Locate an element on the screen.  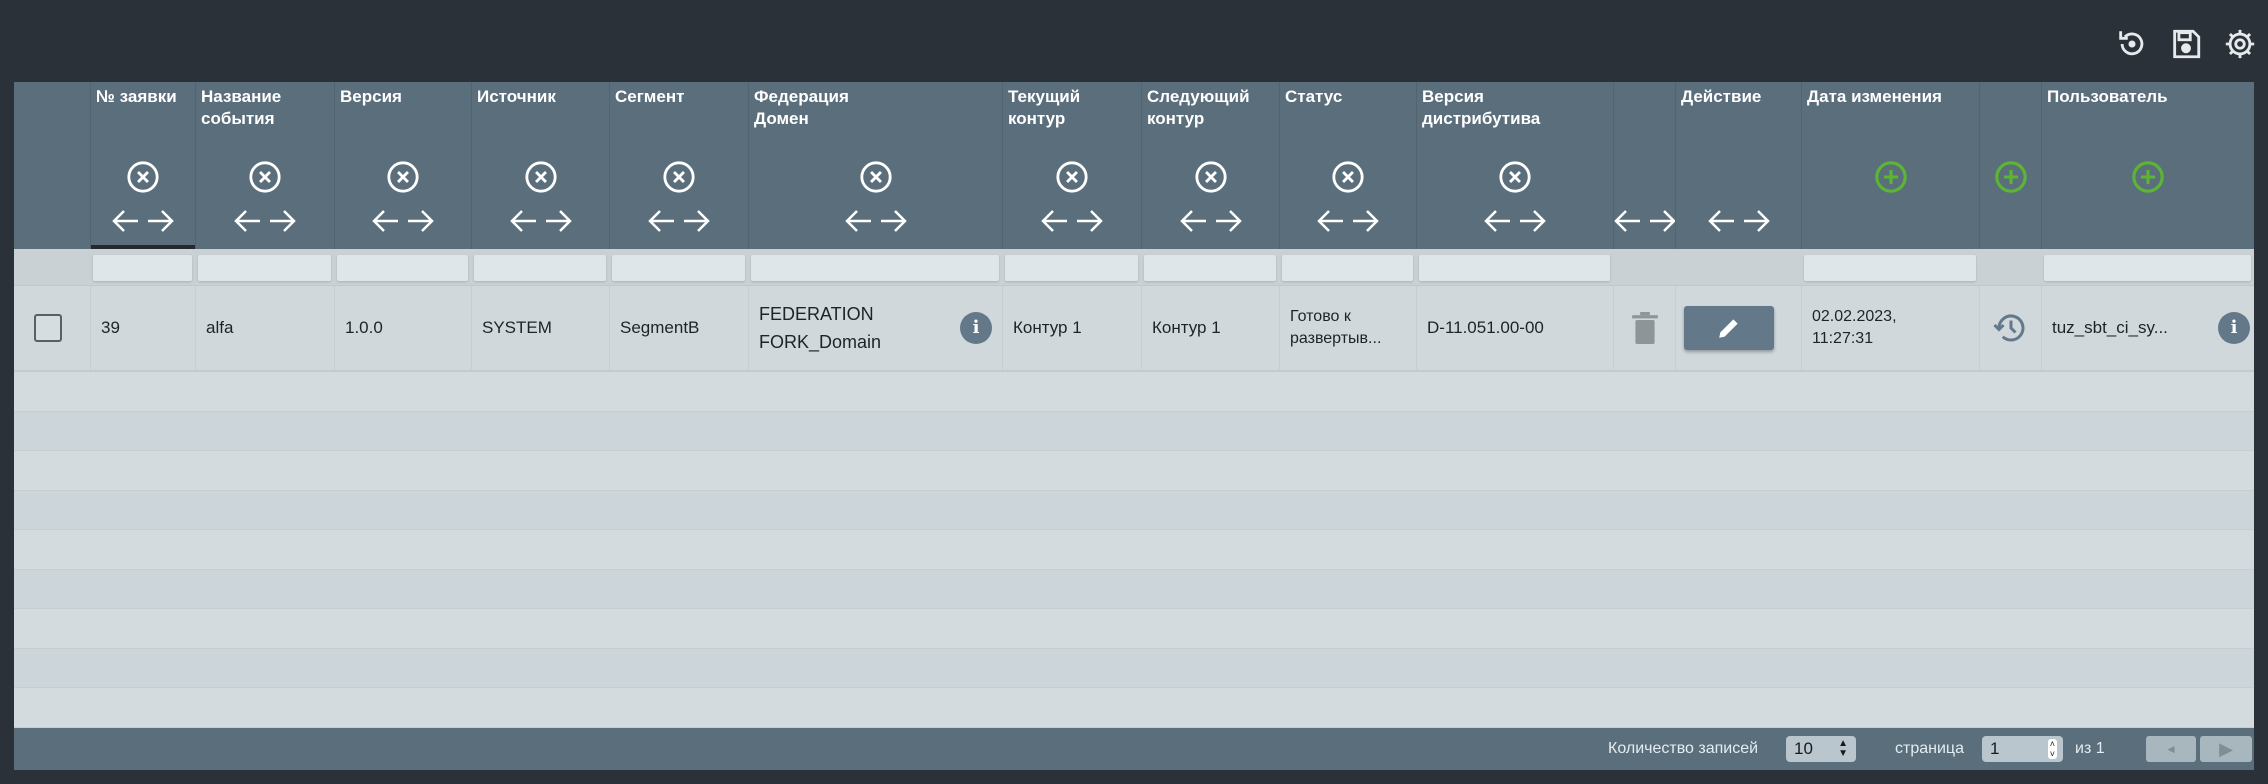
cell-version: 1.0.0 is located at coordinates (402, 328).